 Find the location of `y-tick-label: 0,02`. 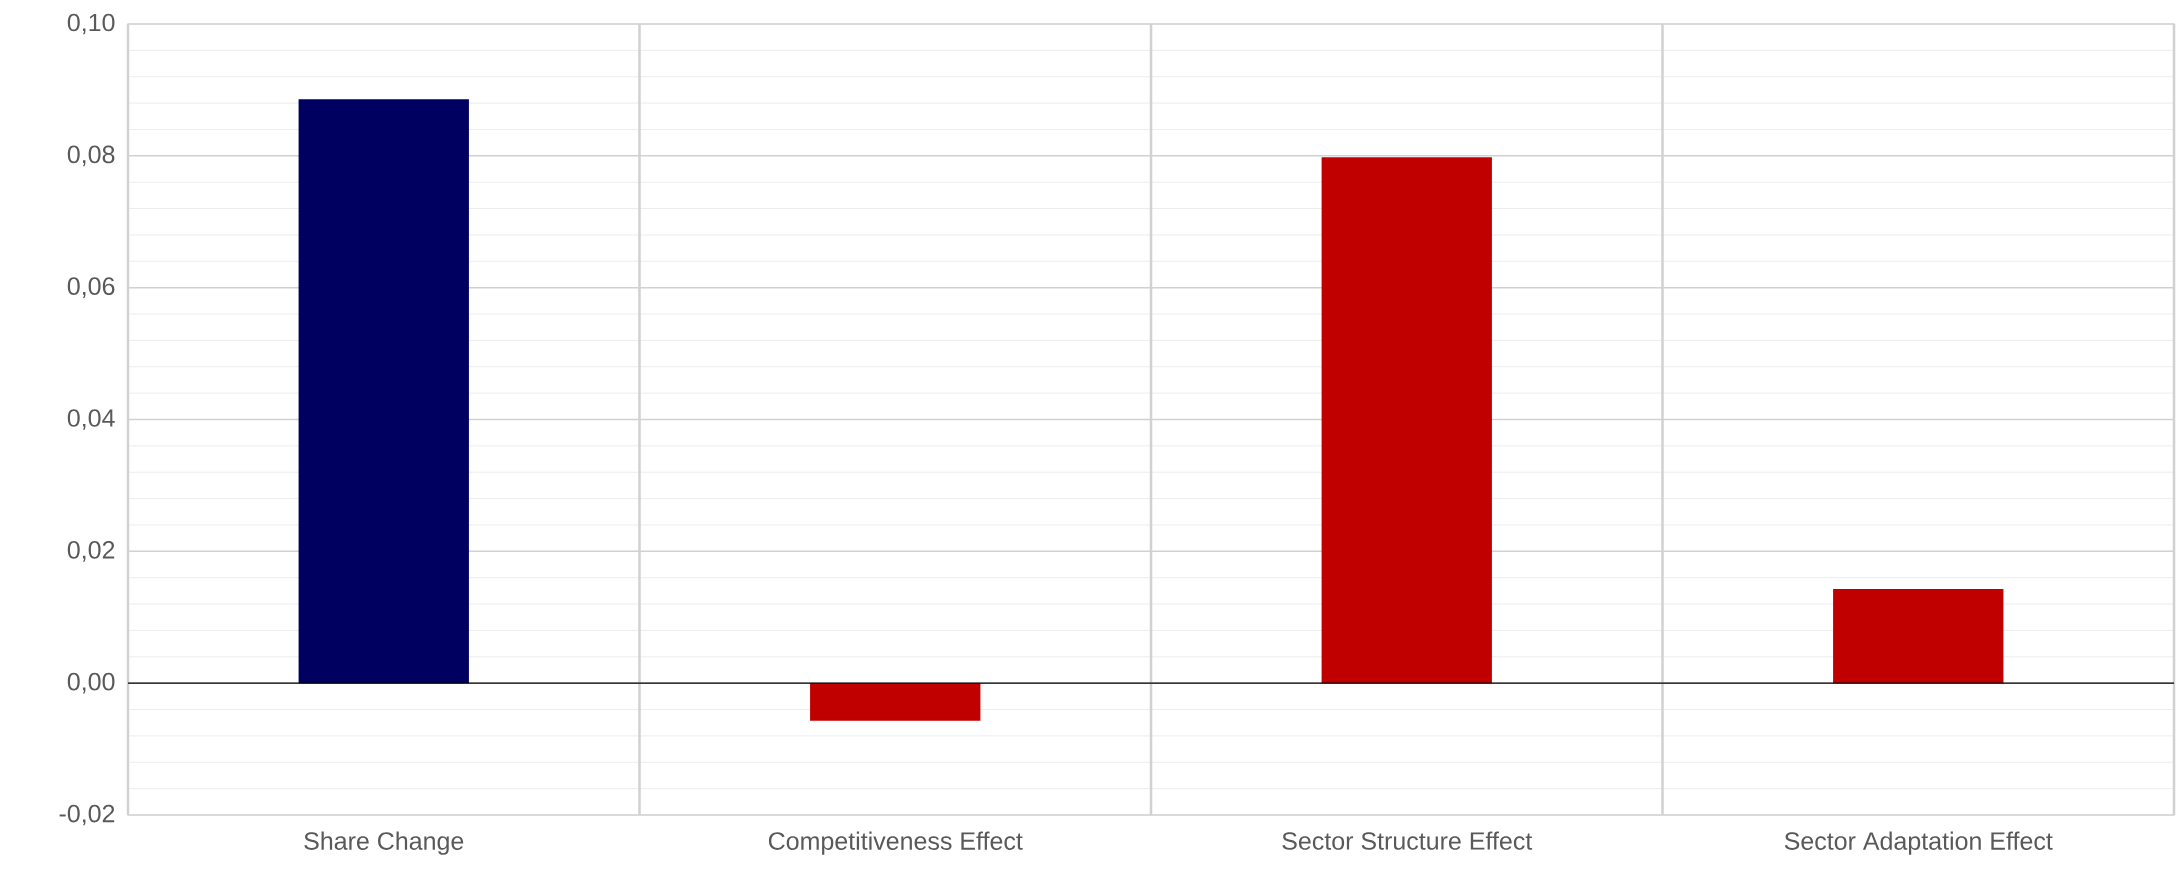

y-tick-label: 0,02 is located at coordinates (91, 551).